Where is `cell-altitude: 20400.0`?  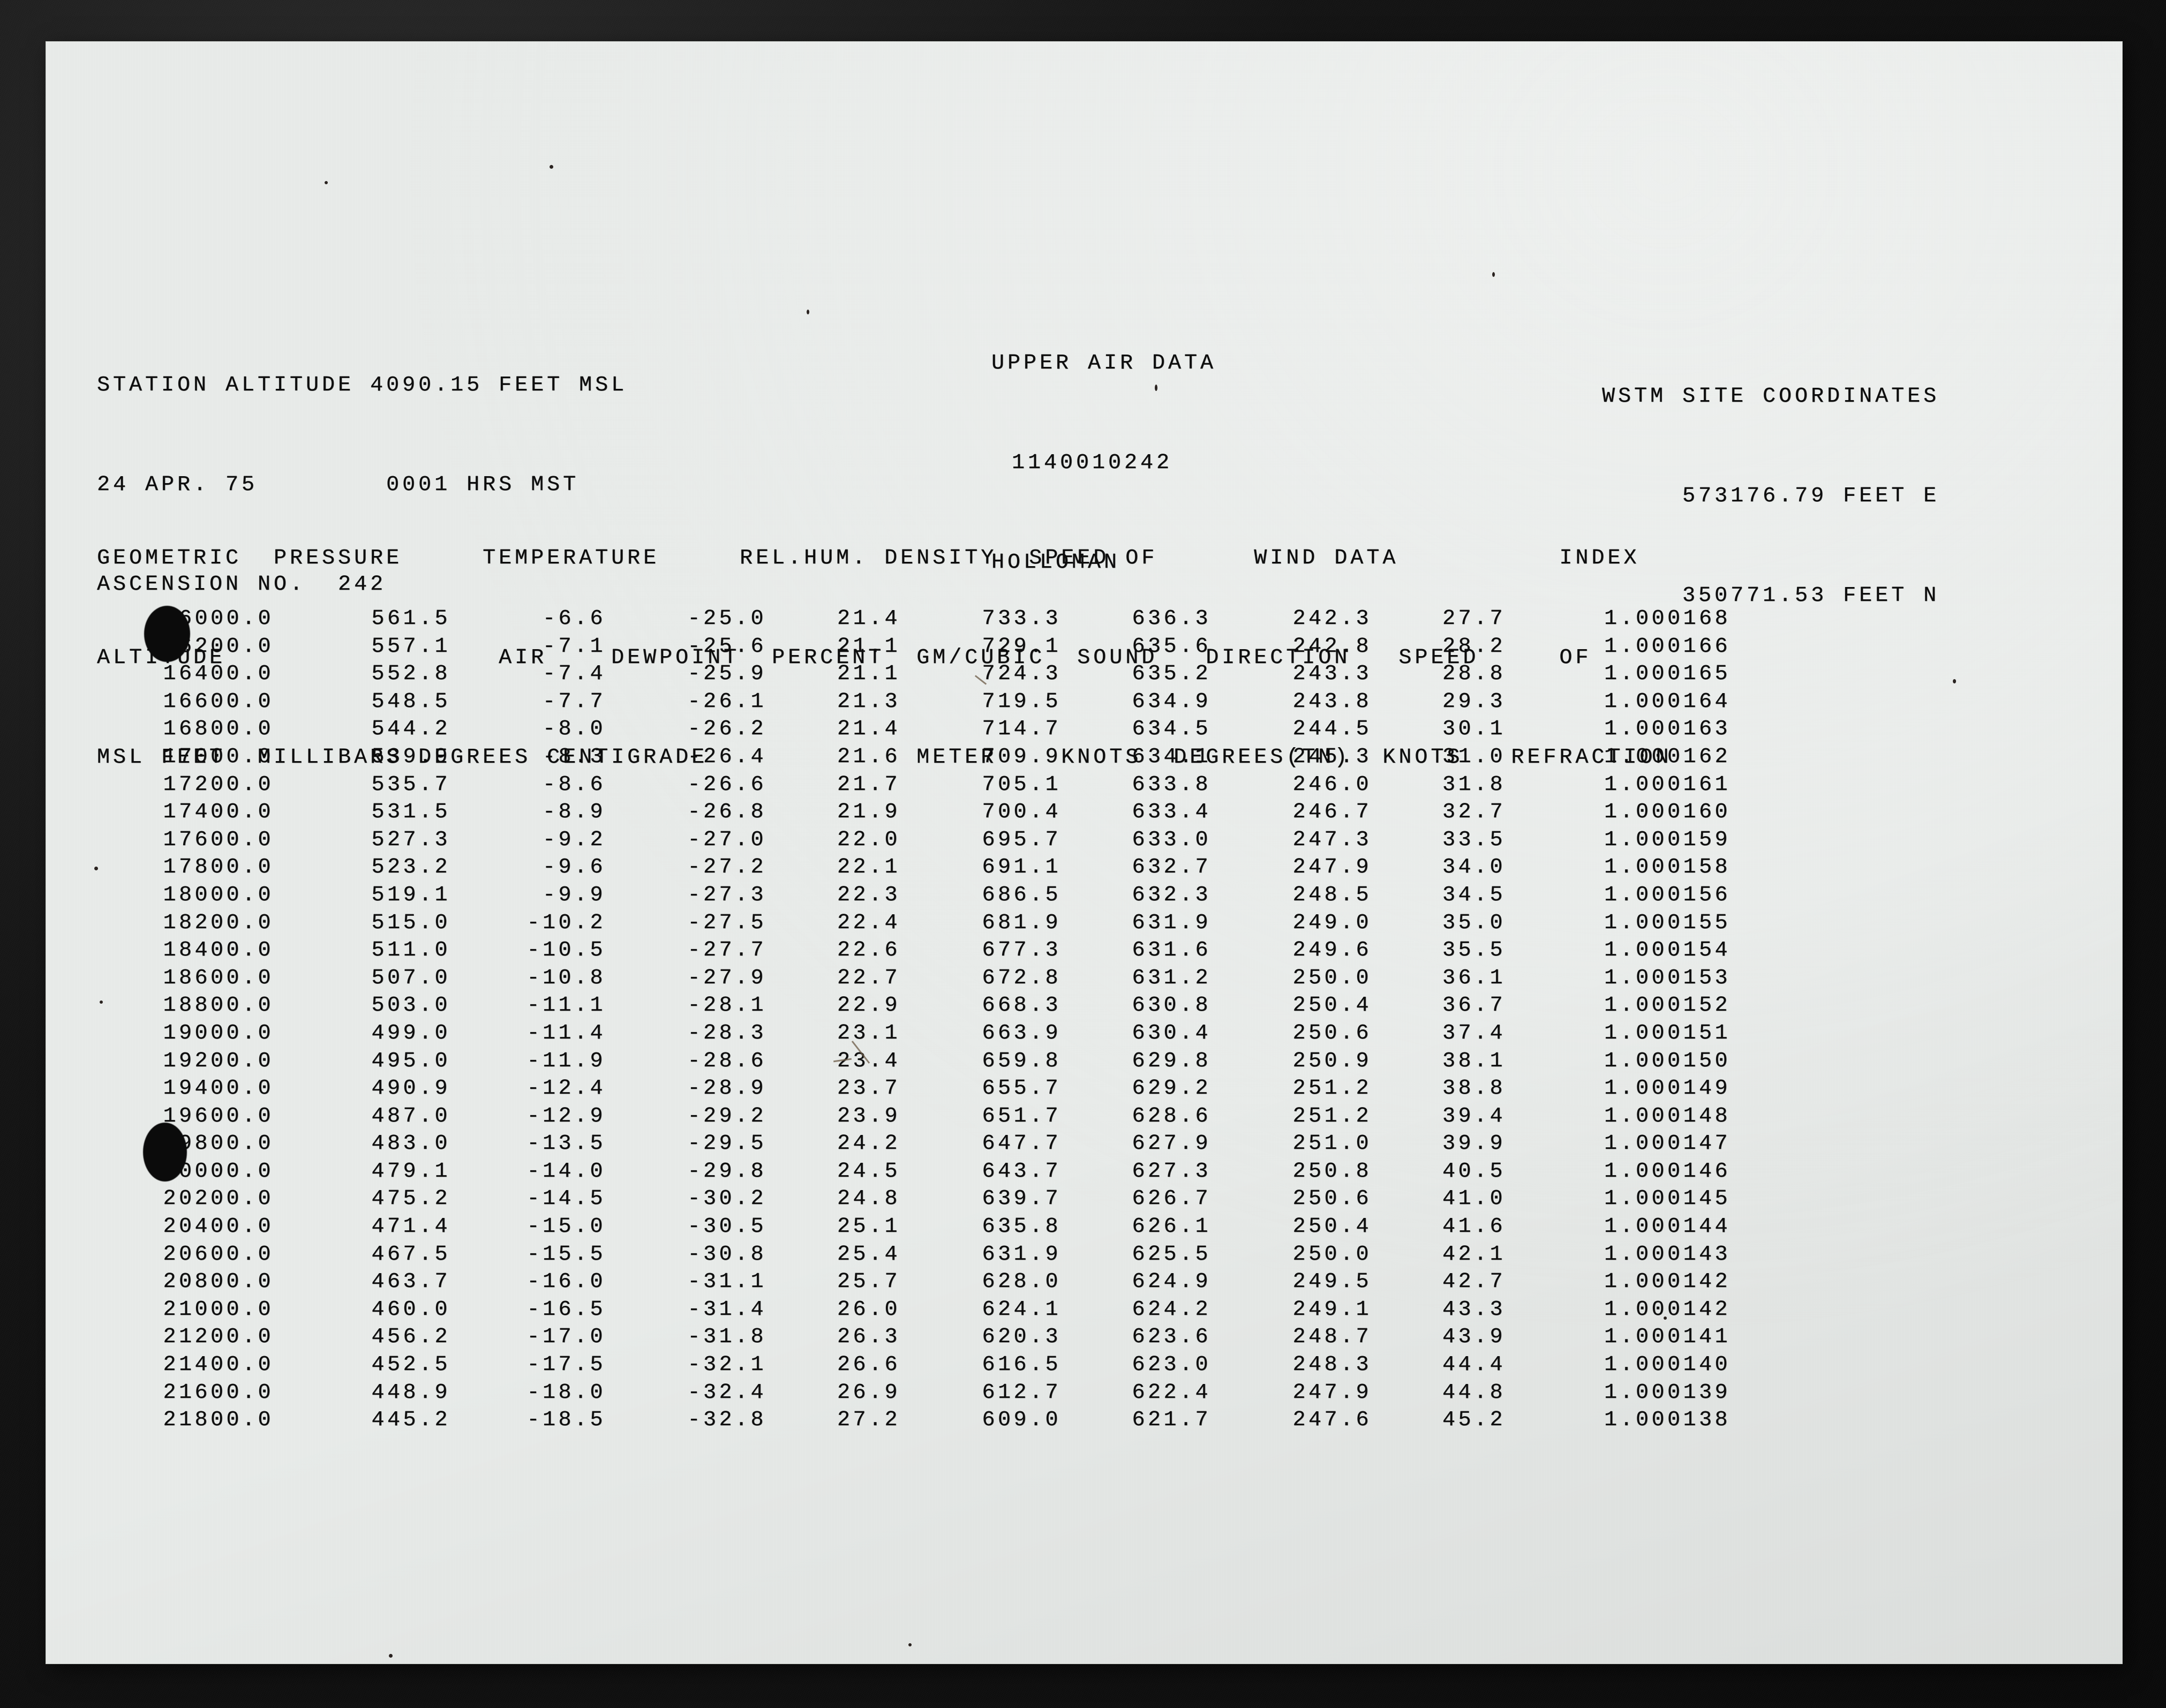
cell-altitude: 20400.0 is located at coordinates (218, 1227).